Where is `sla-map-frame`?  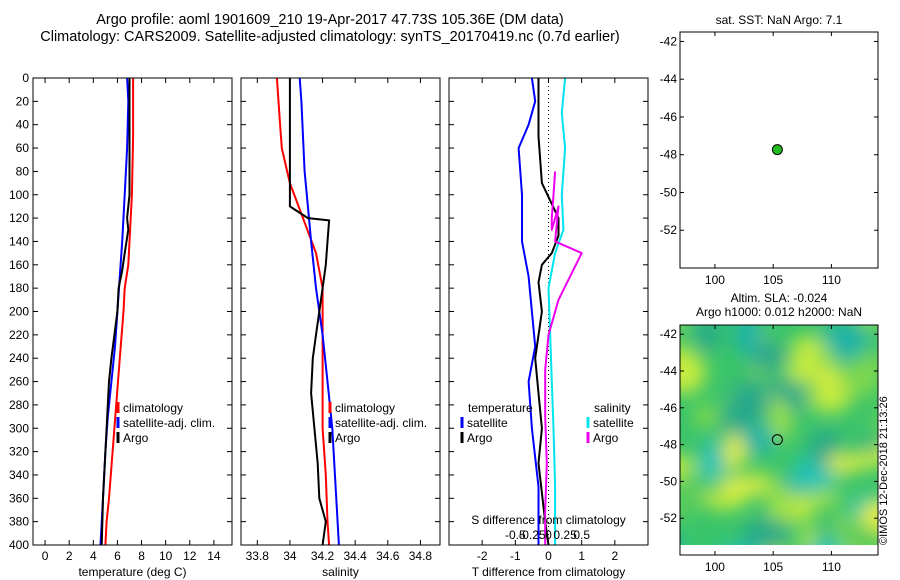 sla-map-frame is located at coordinates (779, 440).